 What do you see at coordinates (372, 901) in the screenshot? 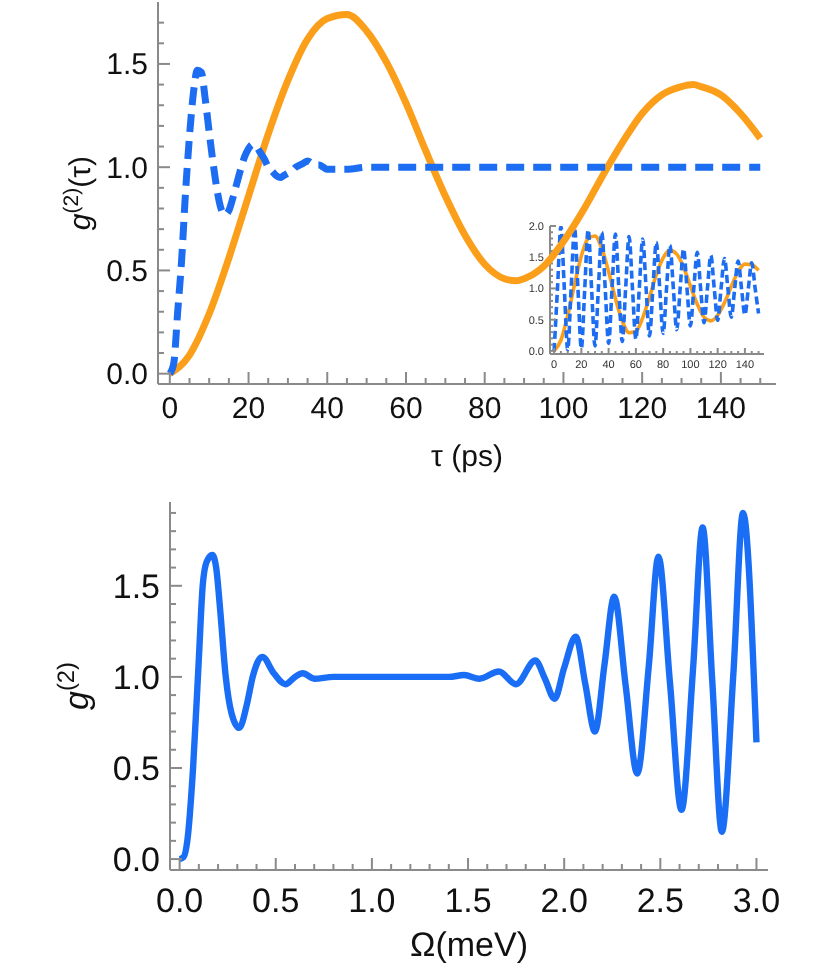
I see `x-tick-label: 1.0` at bounding box center [372, 901].